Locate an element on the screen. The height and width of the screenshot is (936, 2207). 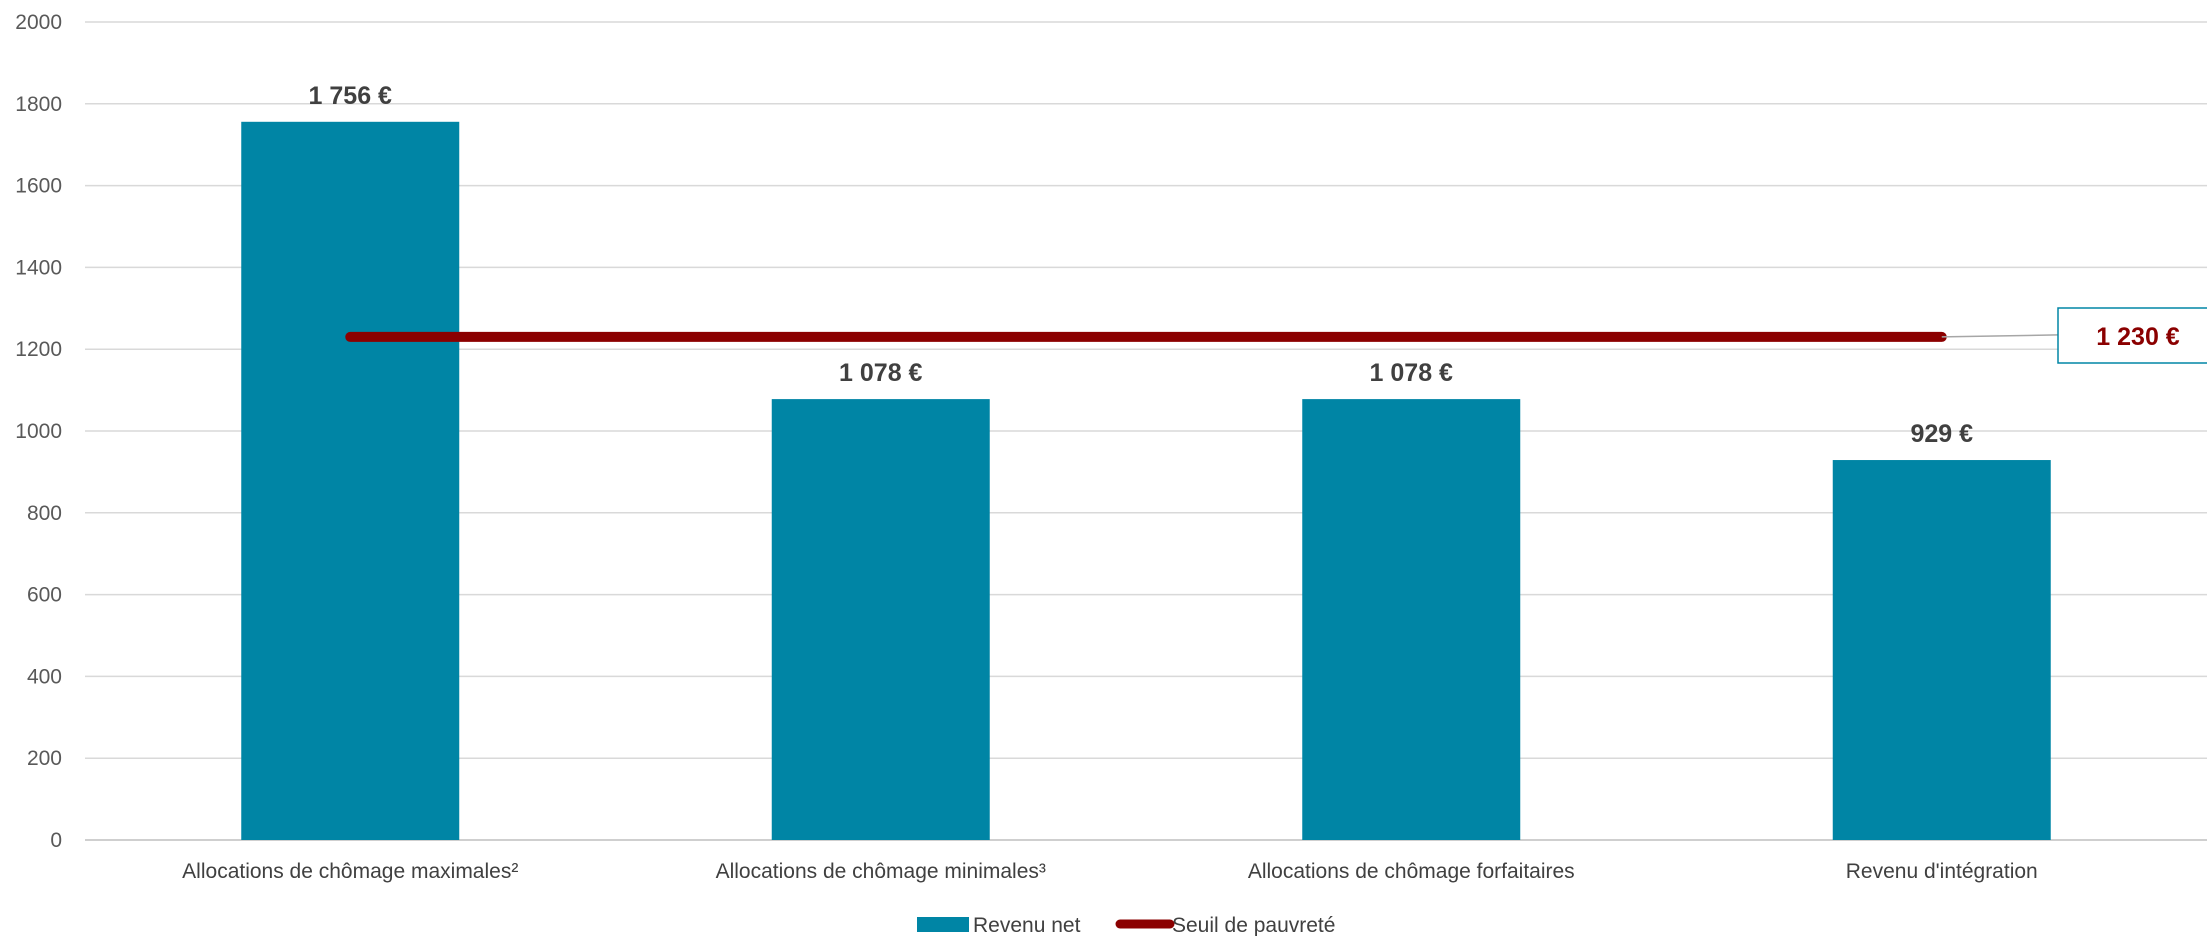
y-tick-label: 2000 is located at coordinates (38, 22).